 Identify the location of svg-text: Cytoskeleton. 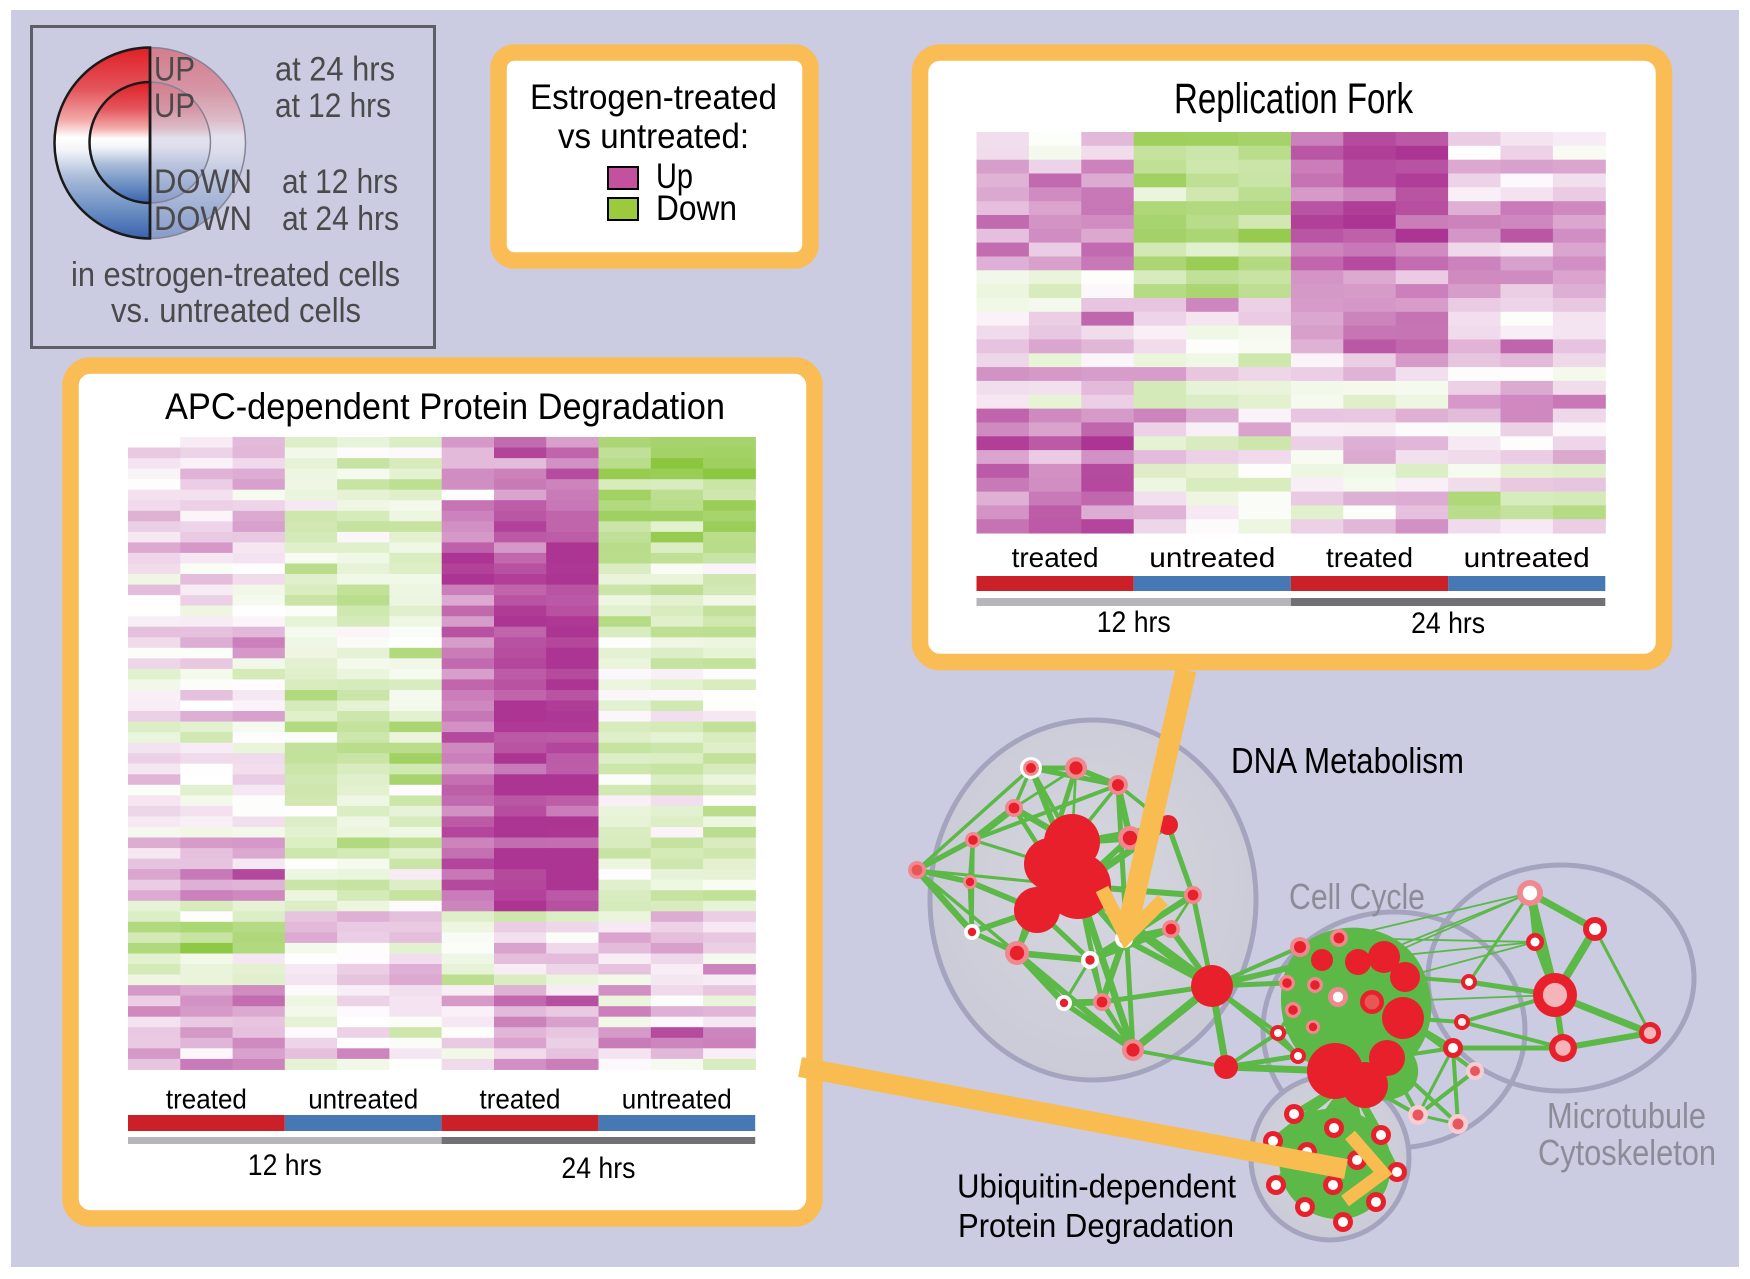
(1627, 1152).